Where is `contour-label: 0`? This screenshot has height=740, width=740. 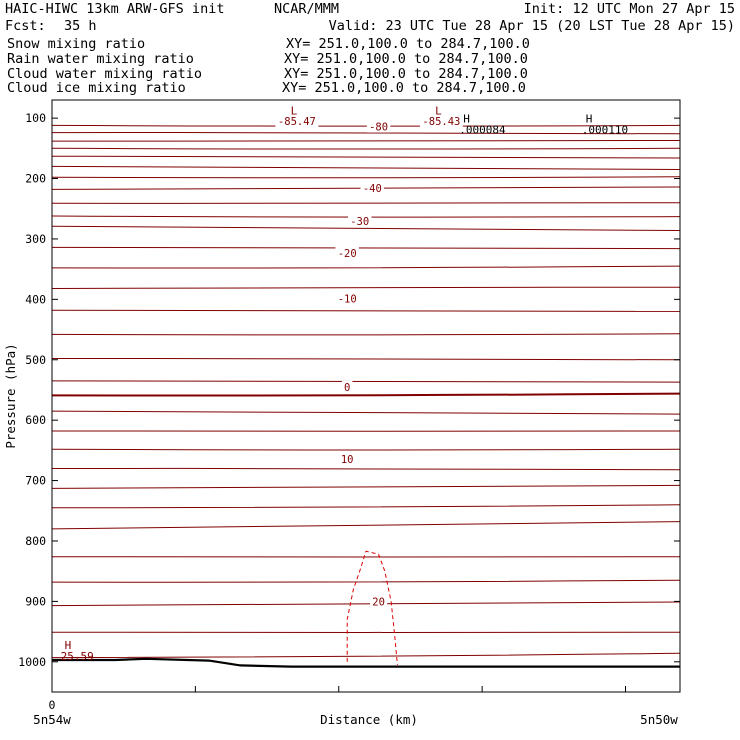 contour-label: 0 is located at coordinates (347, 388).